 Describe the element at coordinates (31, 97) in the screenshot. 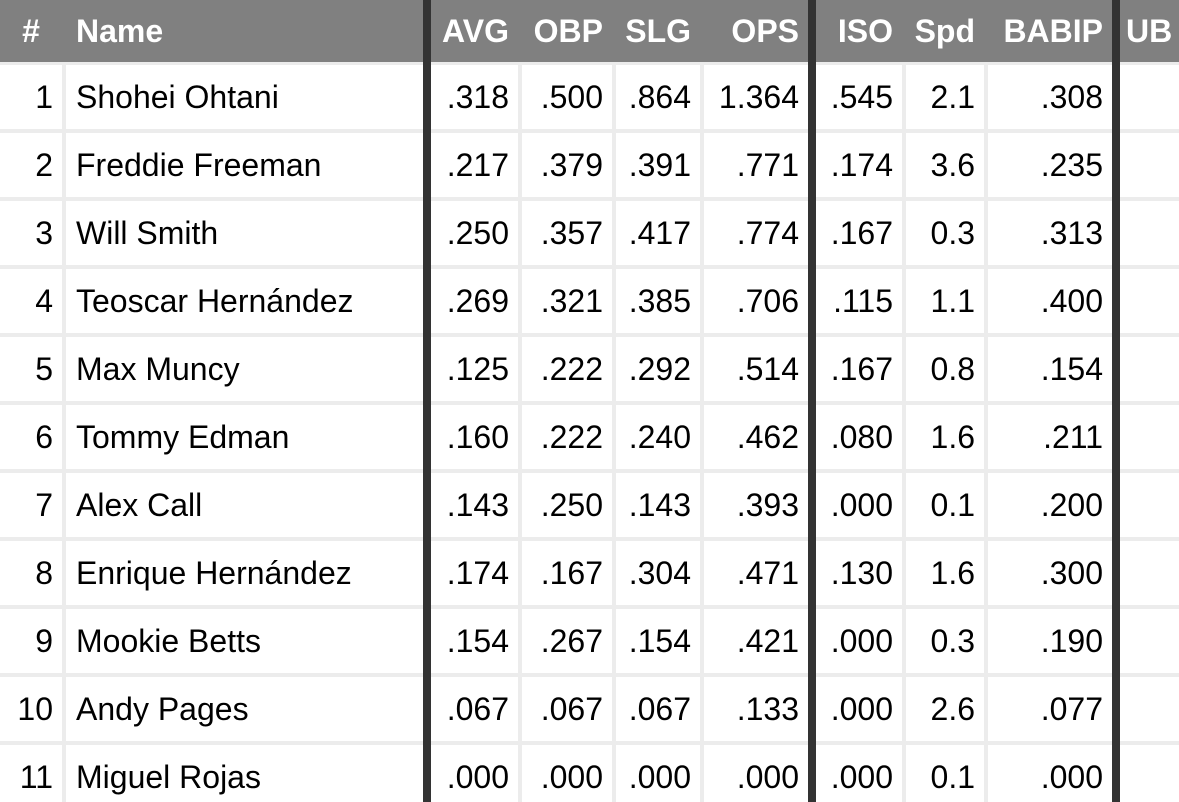

I see `cell-rank: 1` at that location.